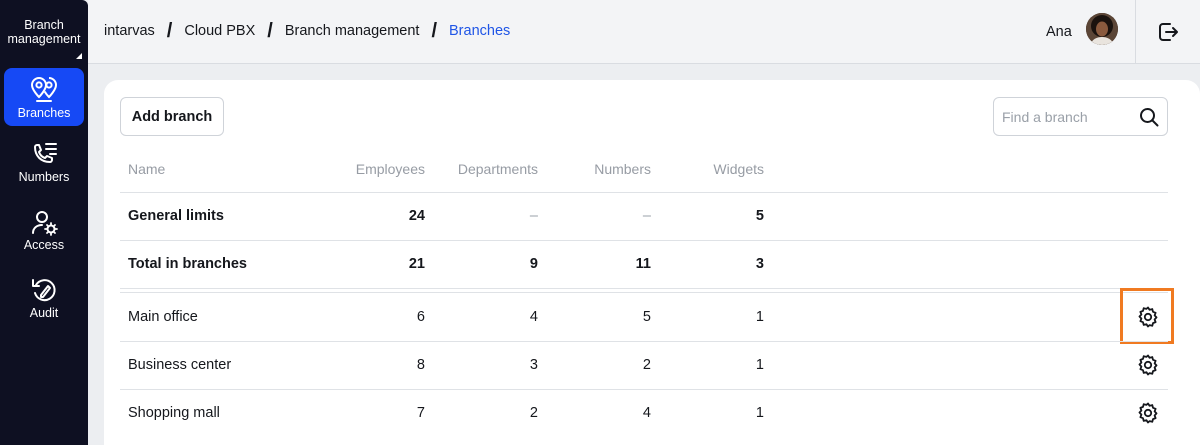 Image resolution: width=1200 pixels, height=445 pixels. What do you see at coordinates (1149, 117) in the screenshot?
I see `search-icon` at bounding box center [1149, 117].